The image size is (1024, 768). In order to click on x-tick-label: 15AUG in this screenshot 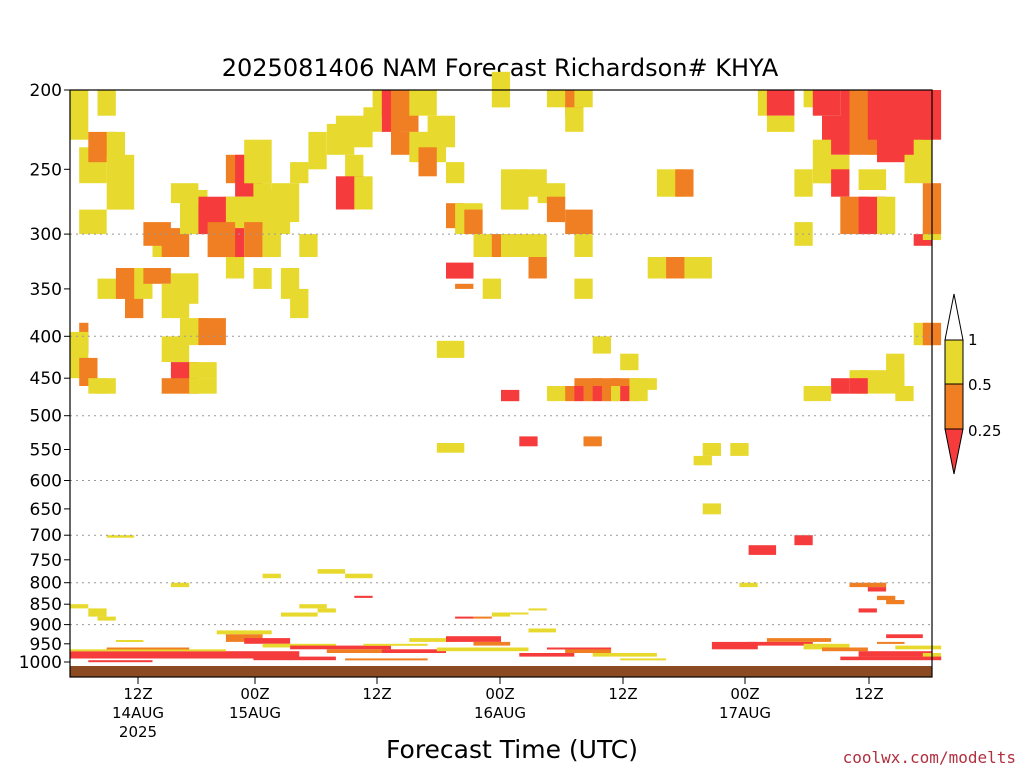, I will do `click(255, 713)`.